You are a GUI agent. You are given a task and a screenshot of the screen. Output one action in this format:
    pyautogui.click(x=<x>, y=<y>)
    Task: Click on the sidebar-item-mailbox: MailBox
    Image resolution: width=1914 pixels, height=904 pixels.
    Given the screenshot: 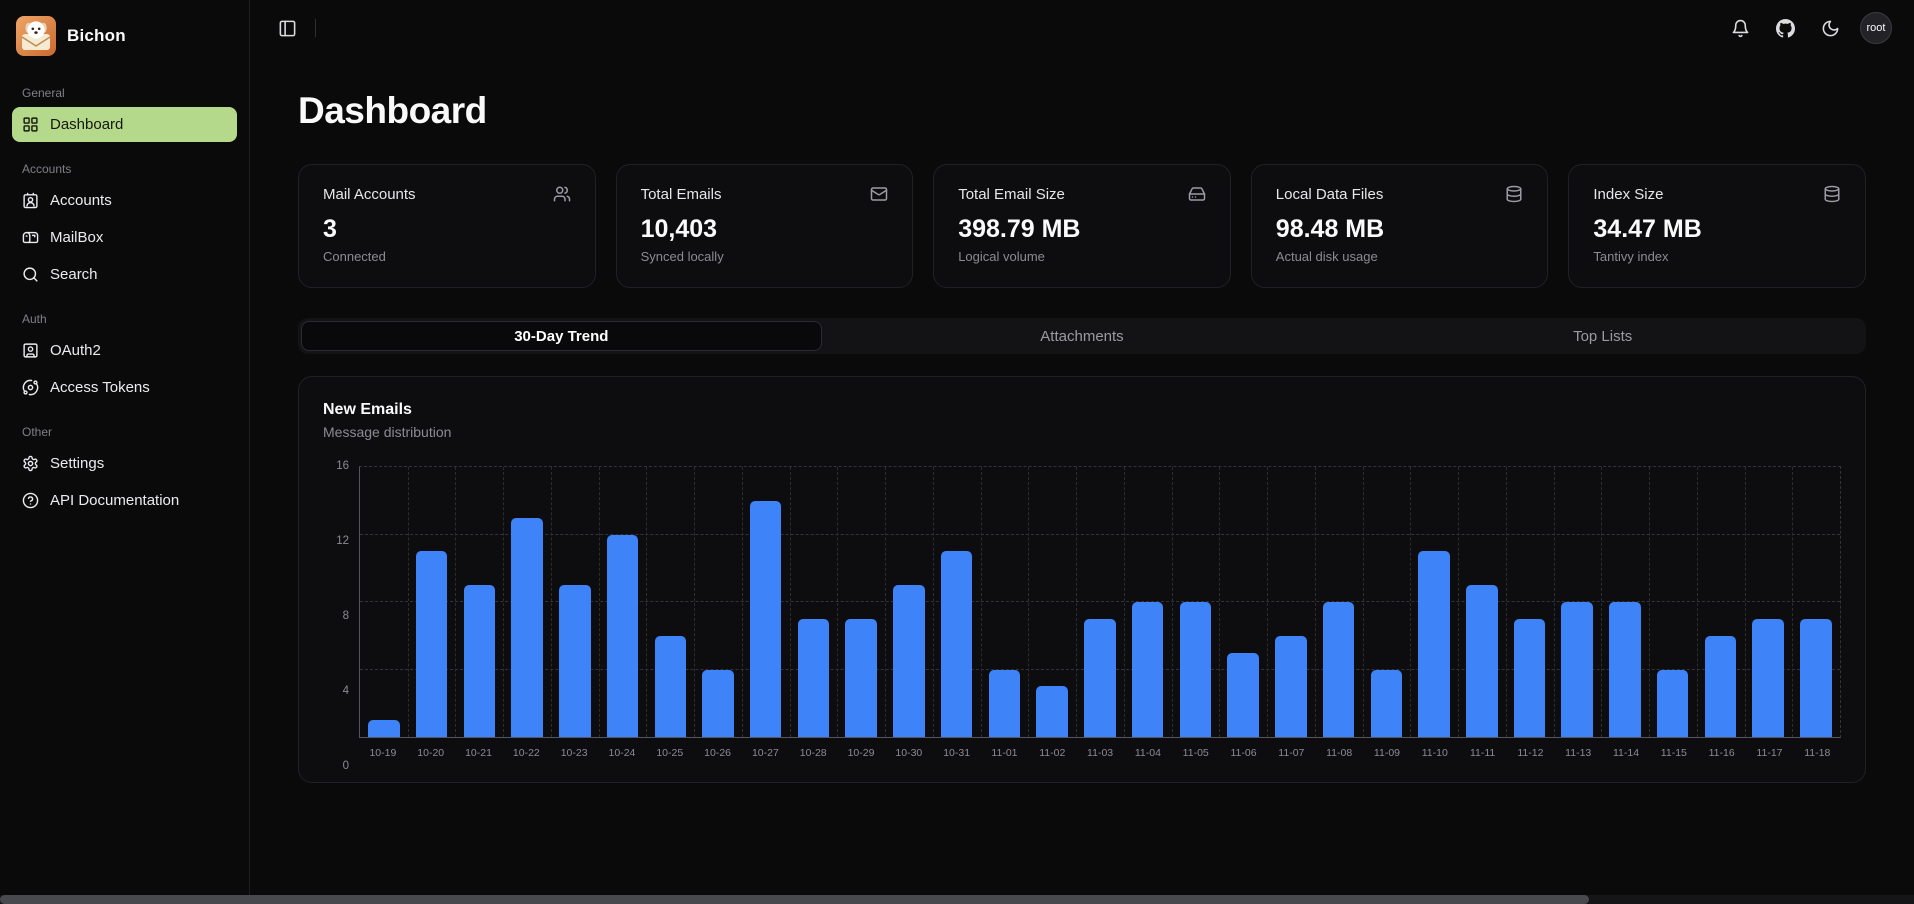 What is the action you would take?
    pyautogui.click(x=124, y=237)
    